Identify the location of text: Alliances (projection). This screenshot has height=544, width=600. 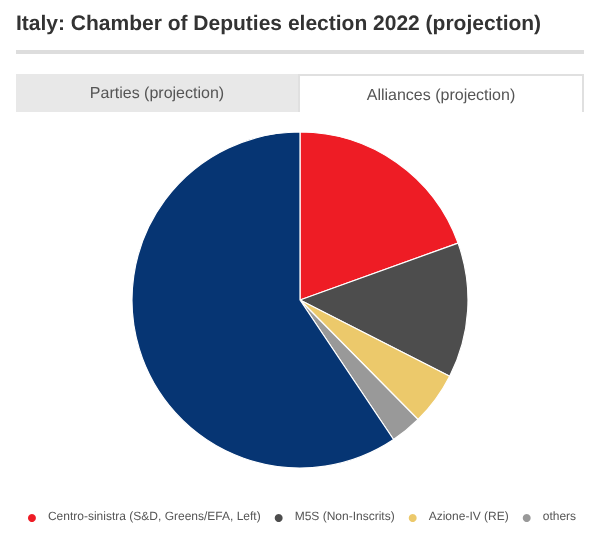
(441, 93).